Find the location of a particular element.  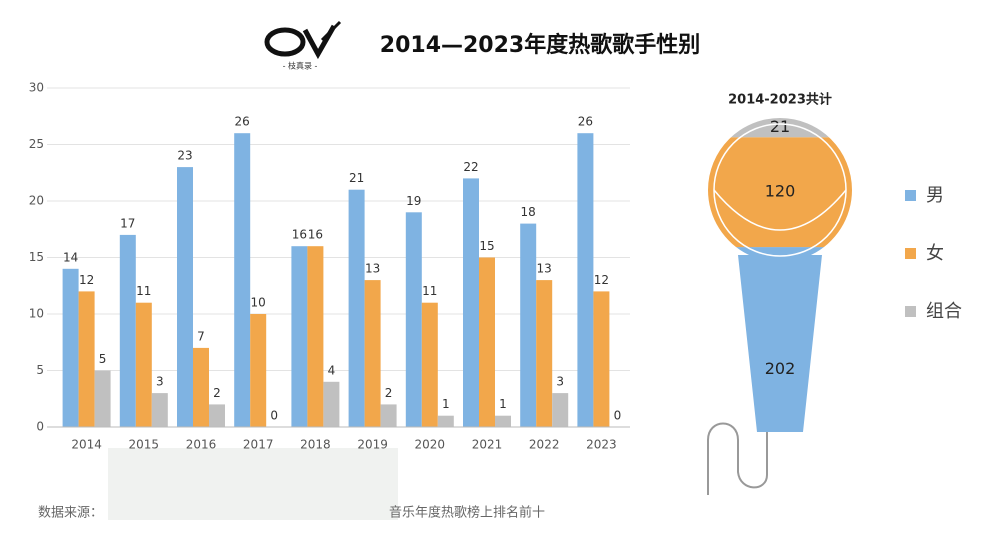

x-tick-label: 2022 is located at coordinates (544, 445).